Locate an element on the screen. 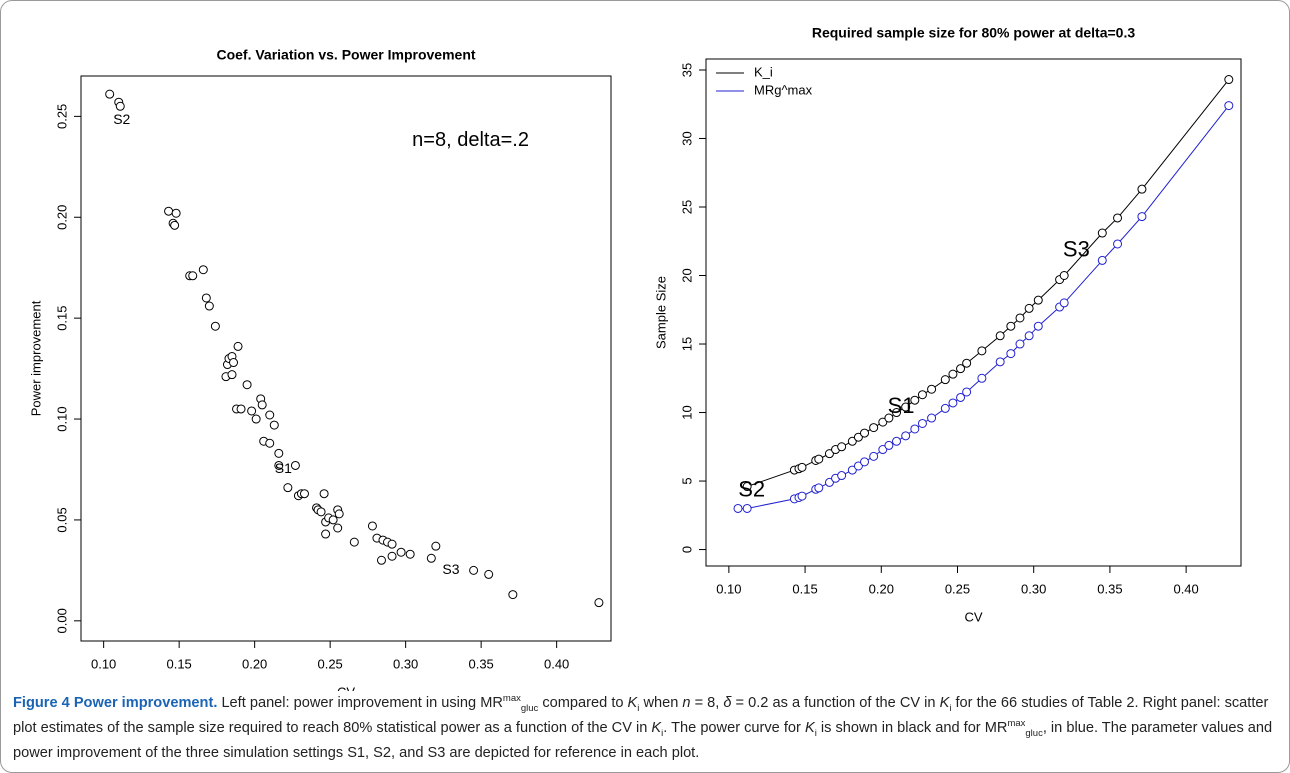 Image resolution: width=1290 pixels, height=773 pixels. y-tick-label: 5 is located at coordinates (686, 480).